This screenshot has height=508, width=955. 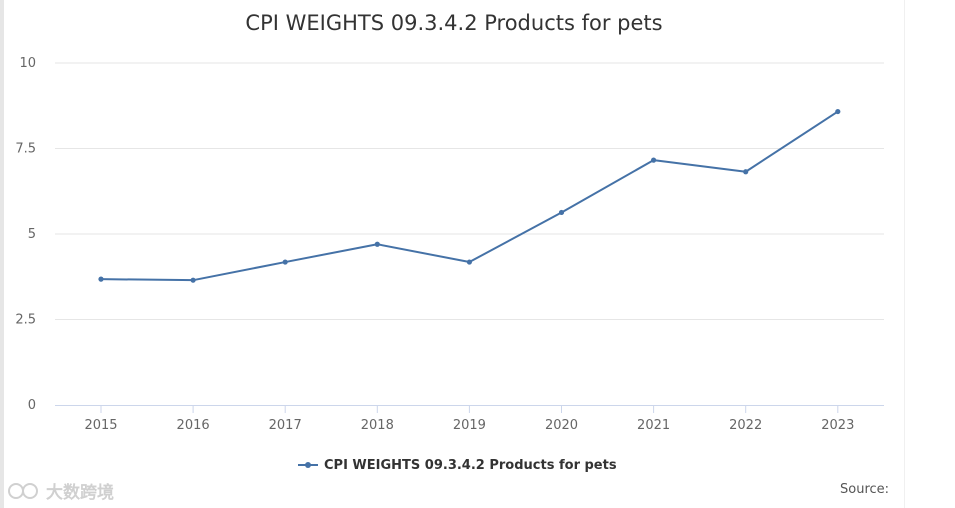 I want to click on legend-label: CPI WEIGHTS 09.3.4.2 Products for pets, so click(x=470, y=465).